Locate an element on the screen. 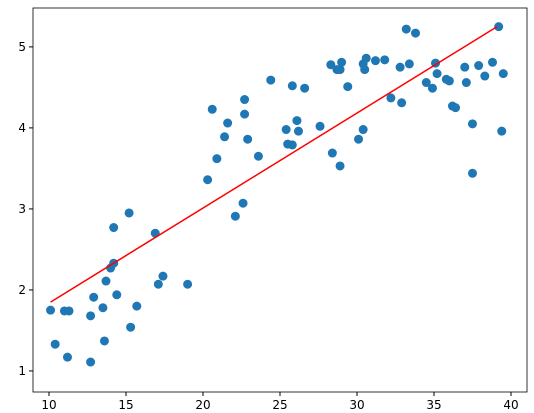 The image size is (534, 413). x-tick-label: 25 is located at coordinates (279, 405).